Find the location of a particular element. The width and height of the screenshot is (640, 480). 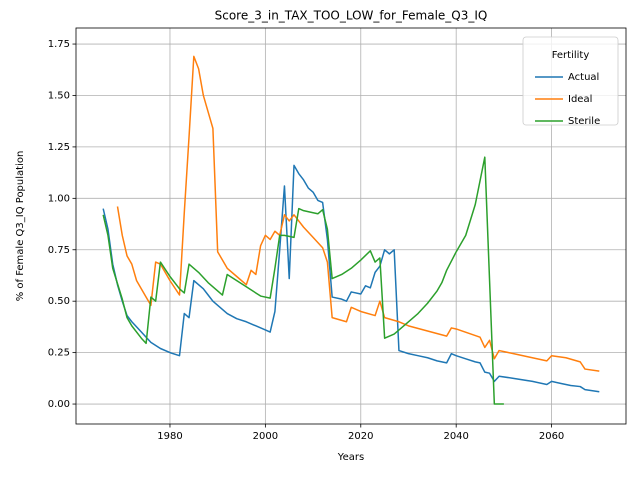

y-tick-label: 0.00 is located at coordinates (59, 404).